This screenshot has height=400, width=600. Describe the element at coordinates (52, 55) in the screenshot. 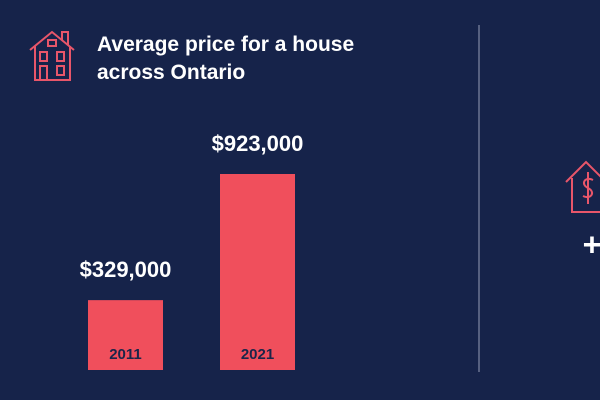

I see `house-icon` at that location.